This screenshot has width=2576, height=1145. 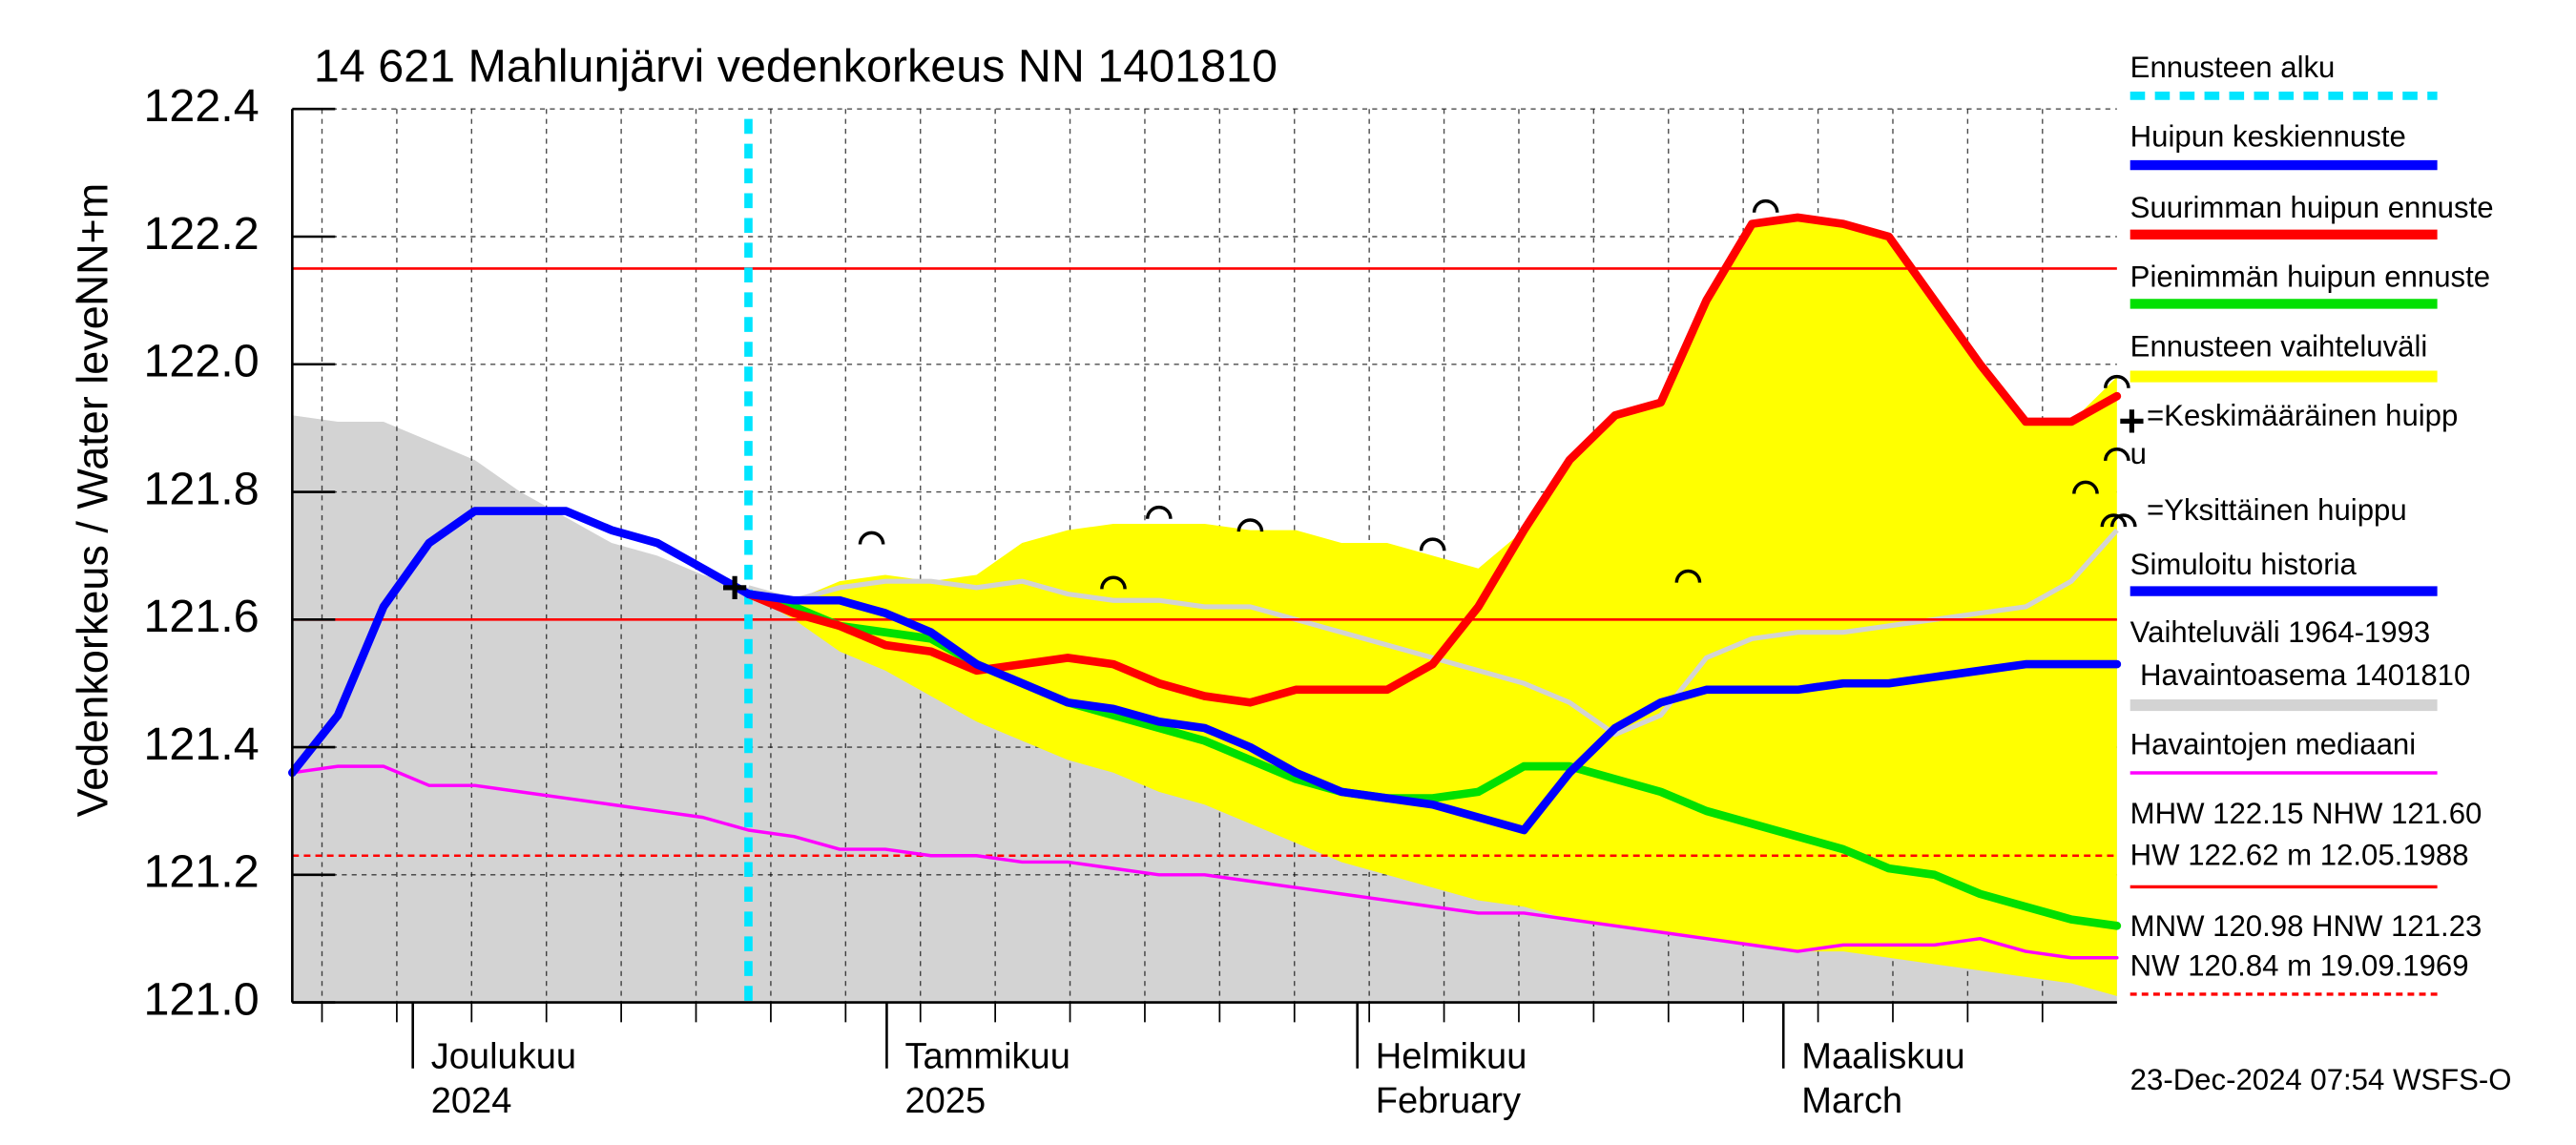 What do you see at coordinates (2233, 67) in the screenshot?
I see `legend-label: Ennusteen alku` at bounding box center [2233, 67].